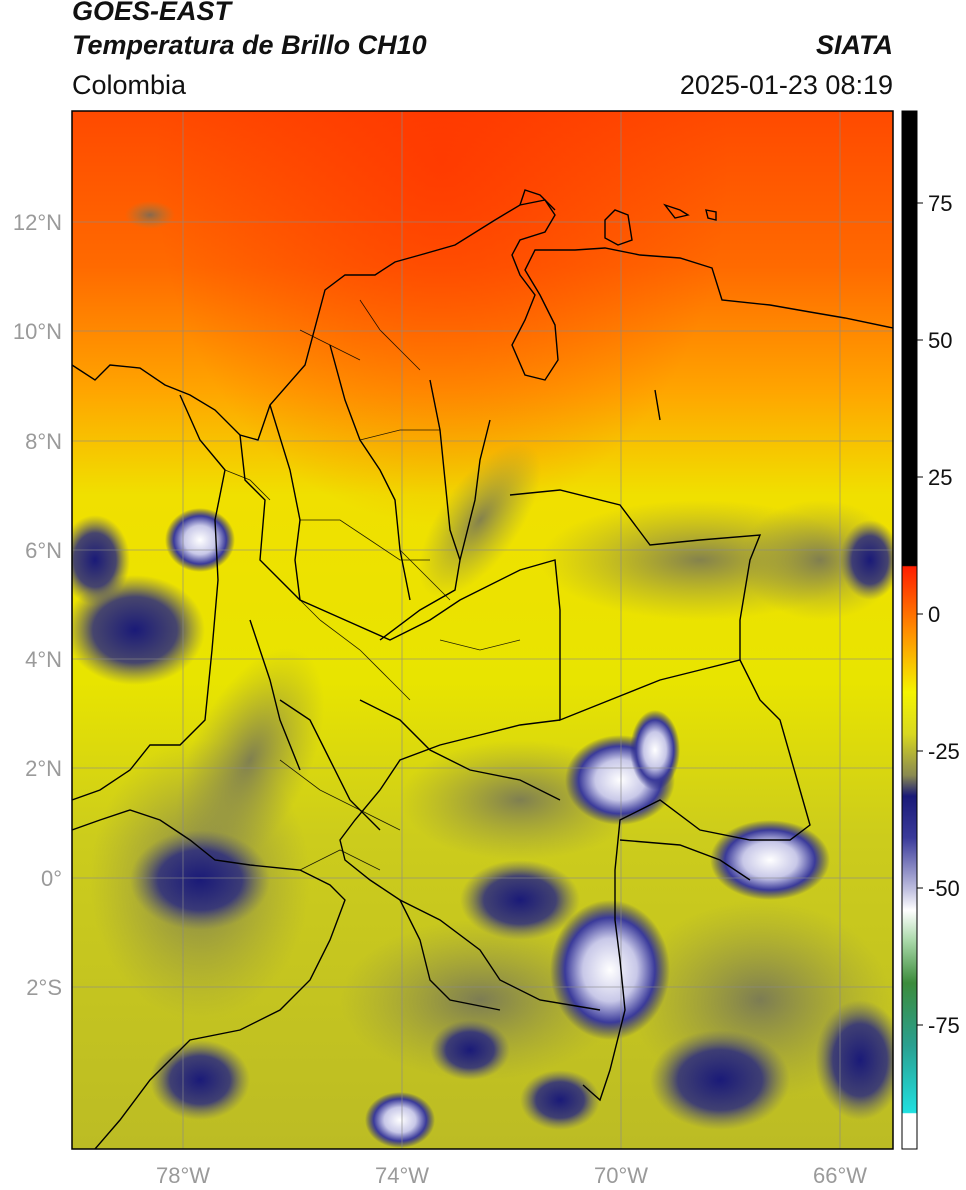  I want to click on lat-tick-label: 8°N, so click(43, 441).